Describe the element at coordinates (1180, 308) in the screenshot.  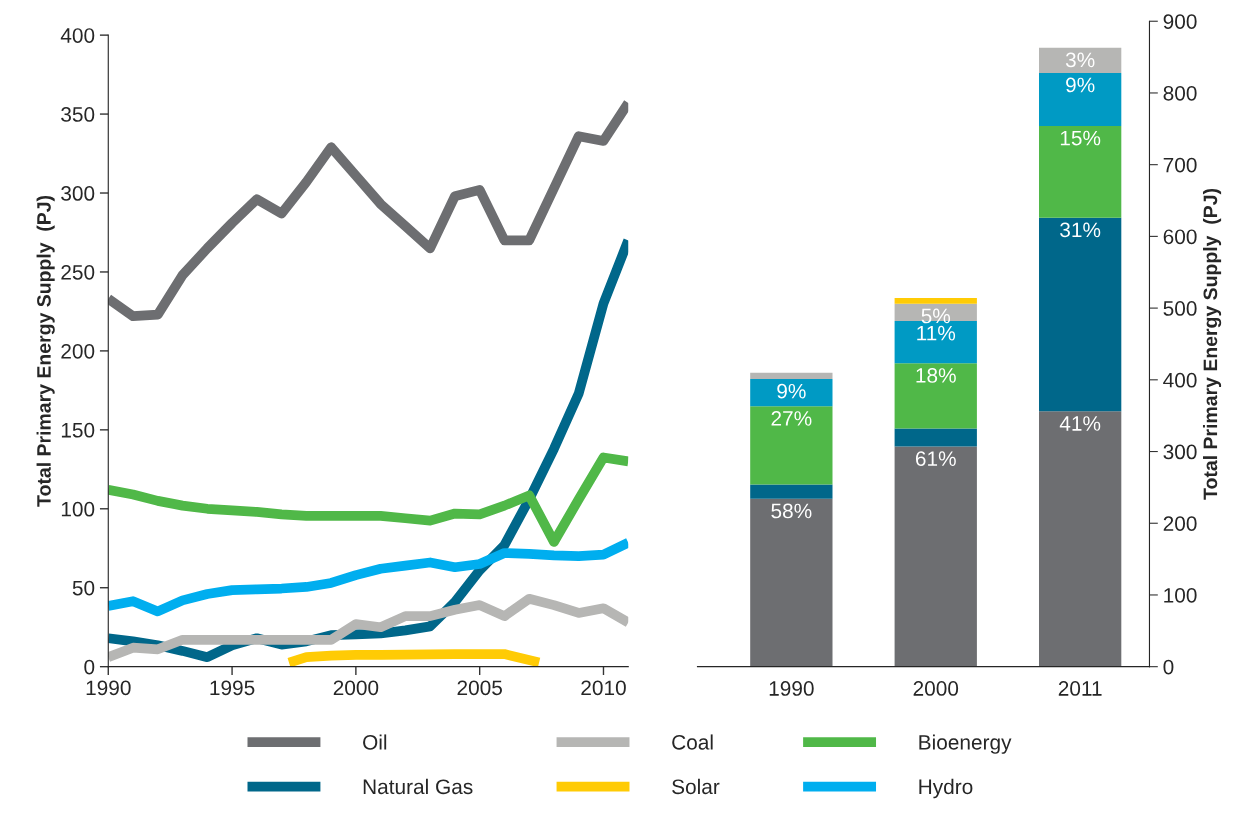
I see `y-tick-label: 500` at that location.